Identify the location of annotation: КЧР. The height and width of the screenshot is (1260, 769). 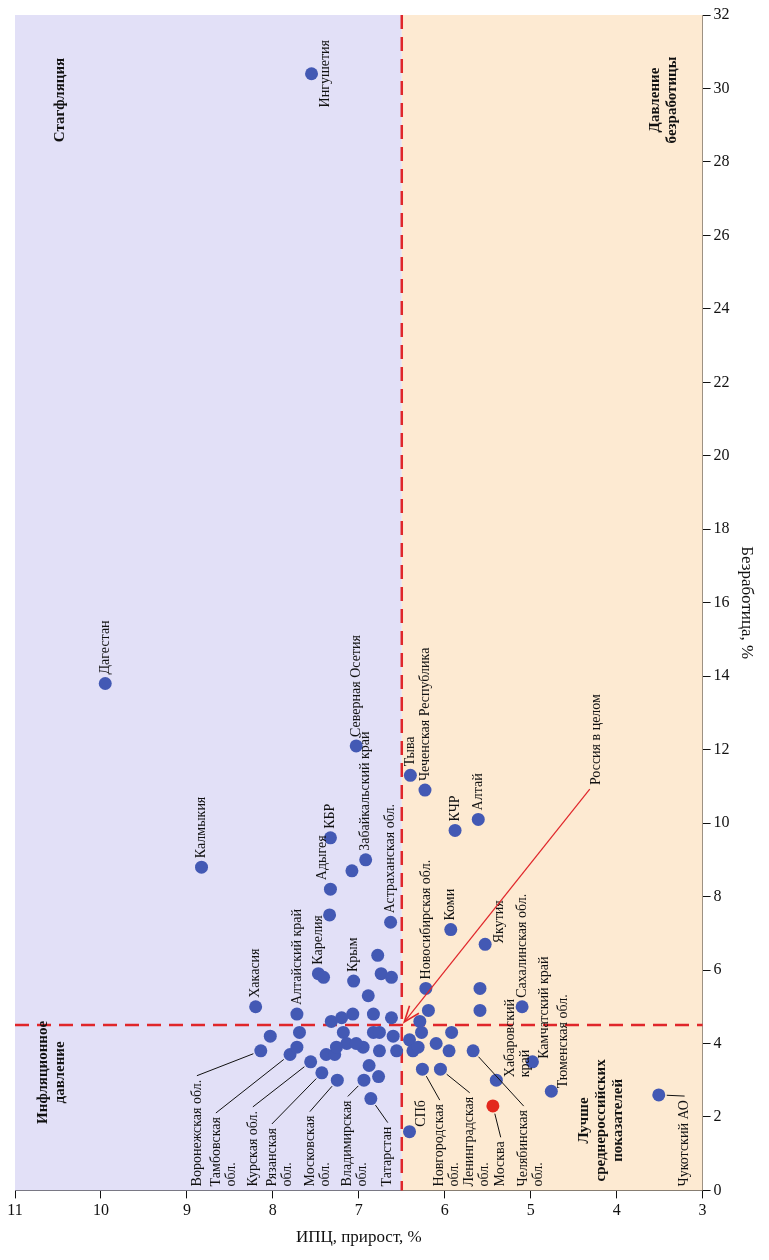
(454, 808).